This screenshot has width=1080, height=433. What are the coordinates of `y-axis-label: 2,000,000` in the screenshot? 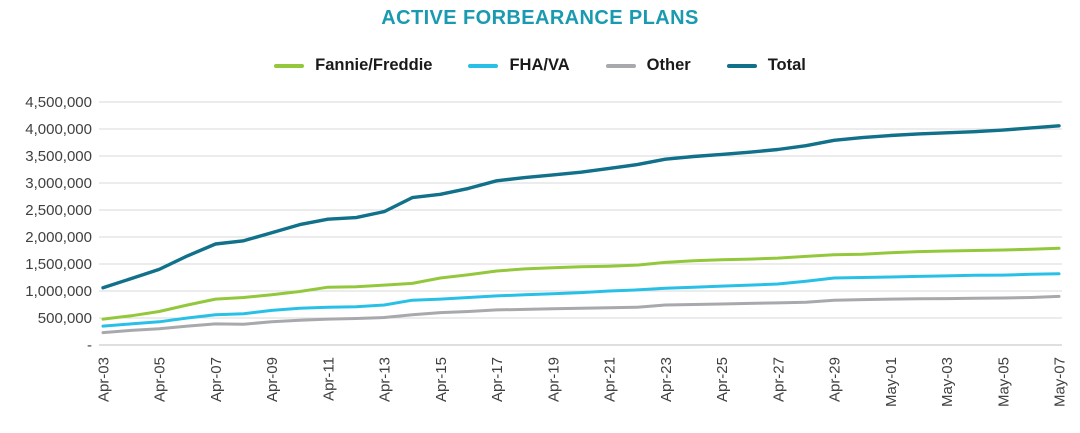 It's located at (58, 237).